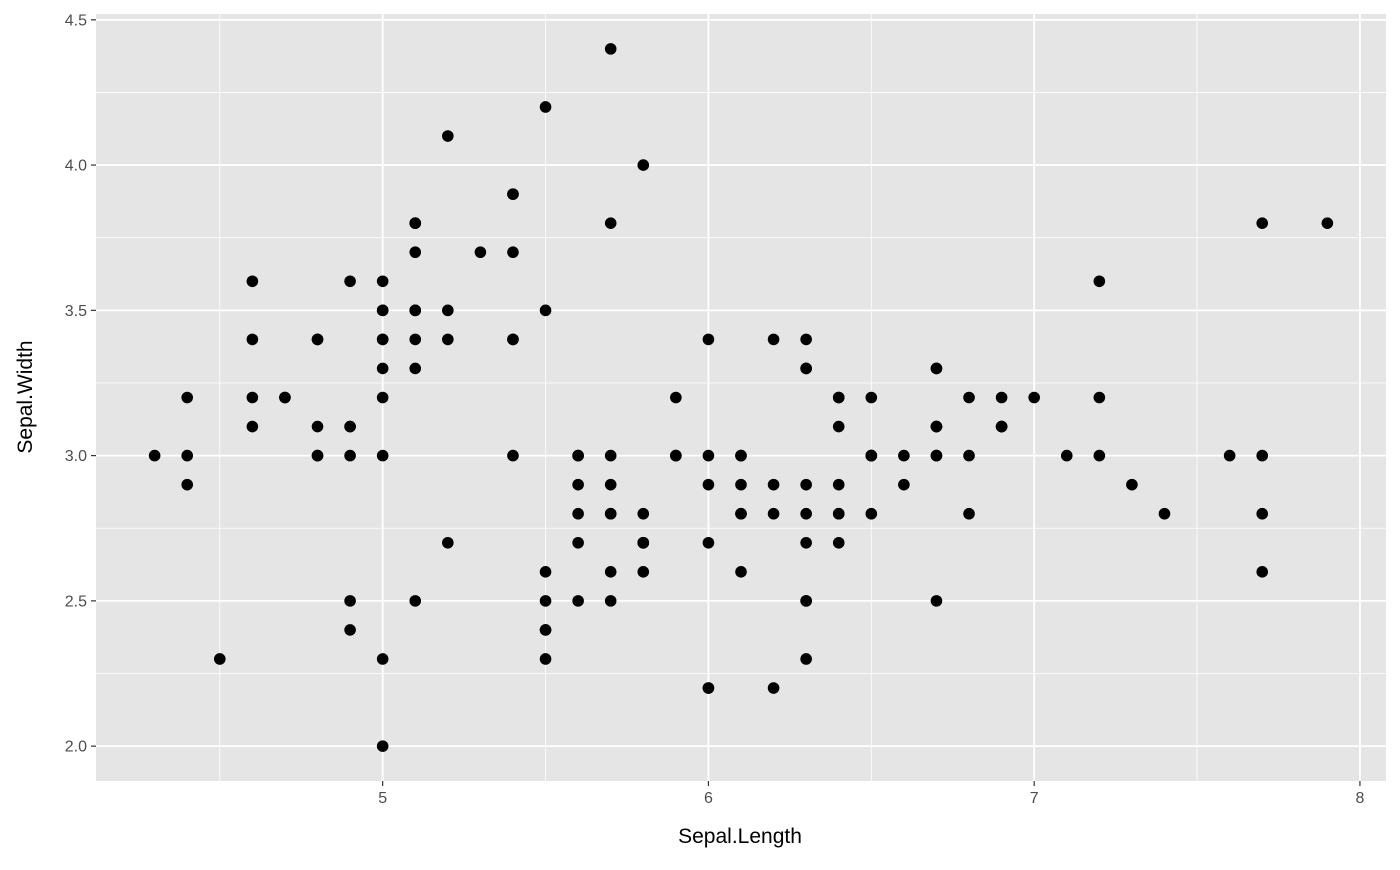 The width and height of the screenshot is (1400, 870). I want to click on y-axis: 2.0 2.5 3.0 3.5 4.0 4.5, so click(80, 384).